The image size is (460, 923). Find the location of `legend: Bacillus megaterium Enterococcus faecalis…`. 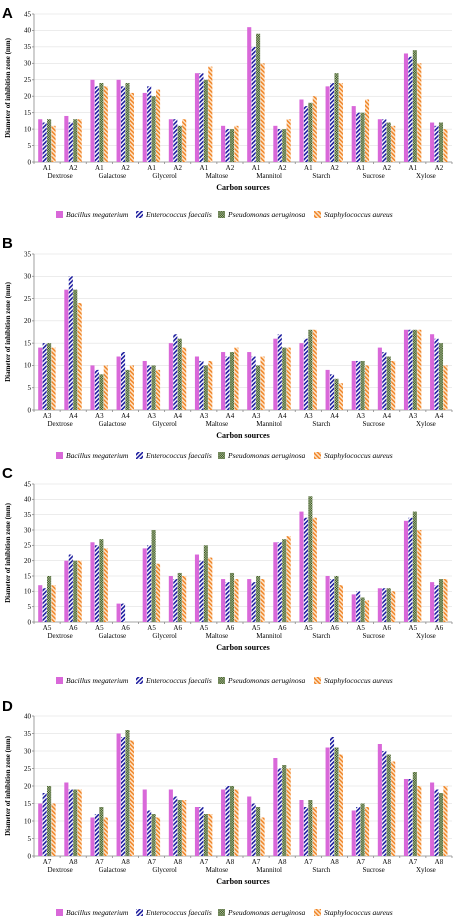

legend: Bacillus megaterium Enterococcus faecalis… is located at coordinates (224, 912).